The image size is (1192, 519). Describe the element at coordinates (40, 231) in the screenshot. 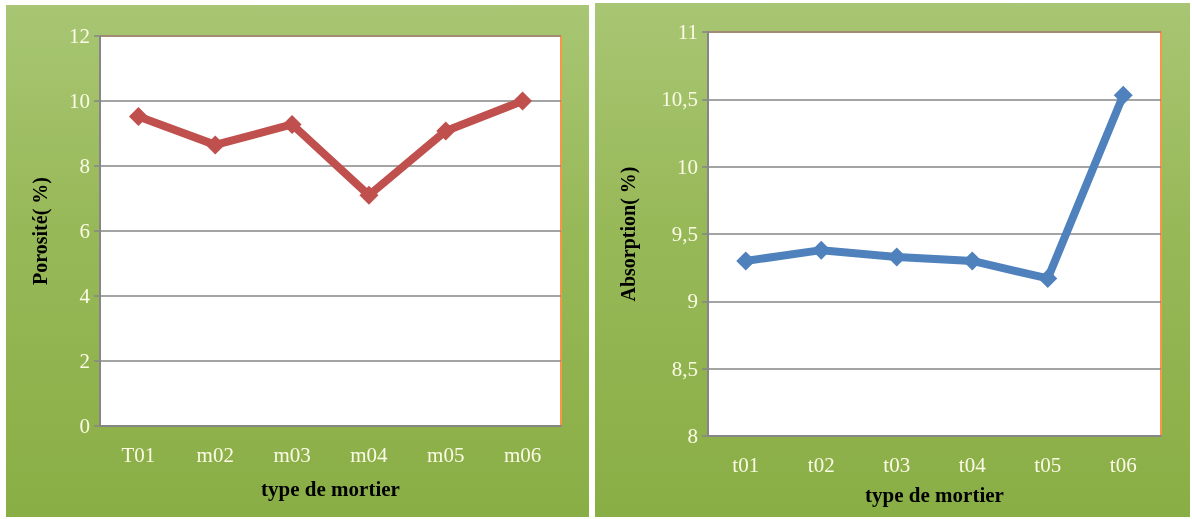

I see `y-axis-title: Porosité( %)` at that location.